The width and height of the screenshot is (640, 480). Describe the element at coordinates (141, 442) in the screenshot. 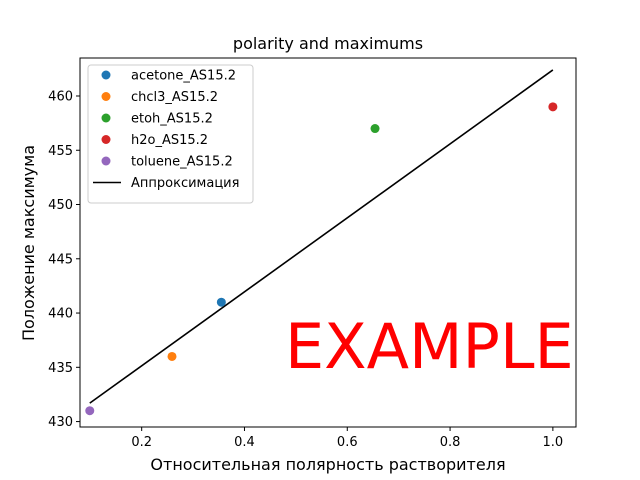

I see `x-tick-label: 0.2` at that location.